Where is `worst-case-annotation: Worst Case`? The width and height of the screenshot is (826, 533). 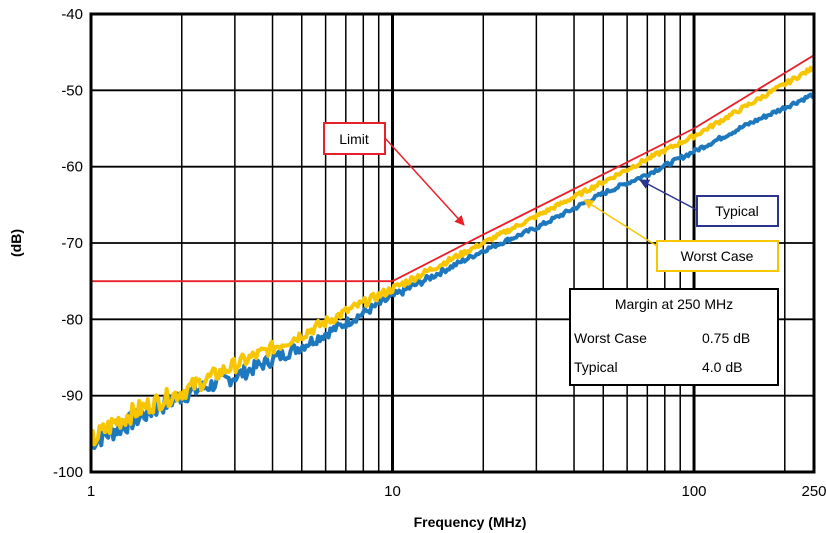 worst-case-annotation: Worst Case is located at coordinates (681, 235).